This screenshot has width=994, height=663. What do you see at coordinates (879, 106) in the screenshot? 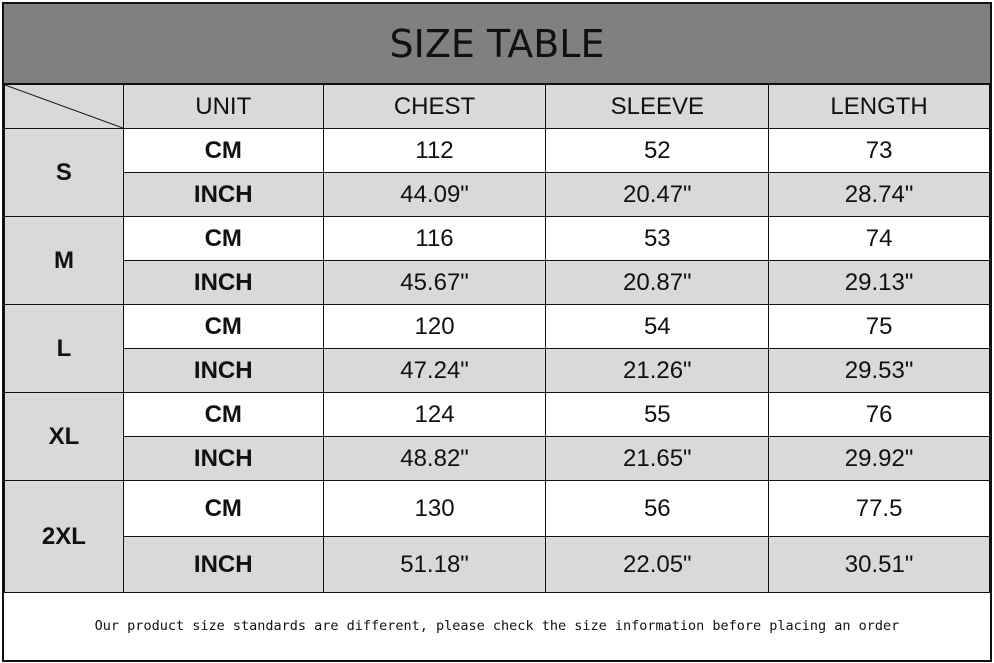
I see `header-length: LENGTH` at bounding box center [879, 106].